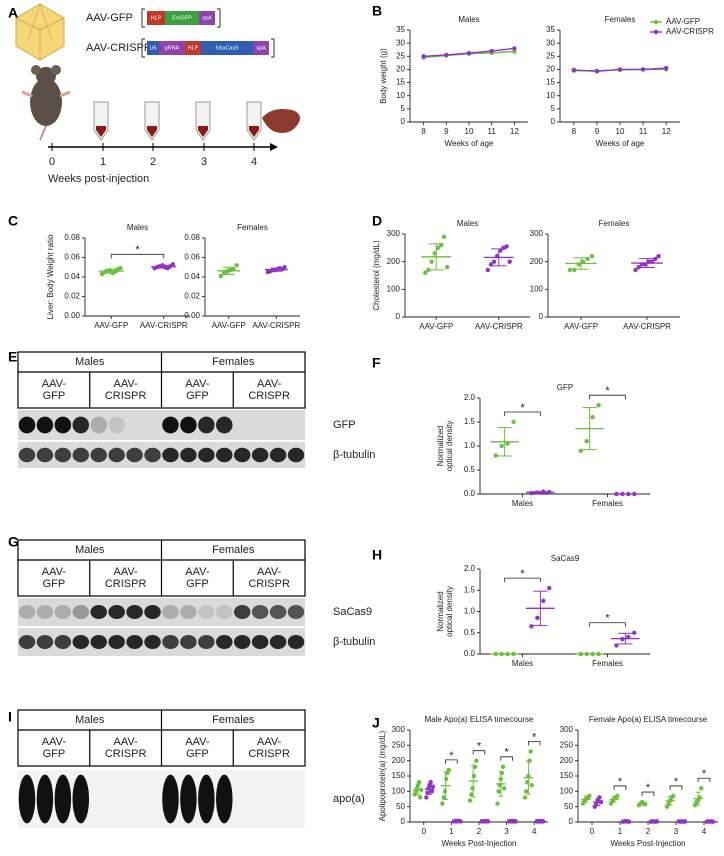  Describe the element at coordinates (574, 131) in the screenshot. I see `x-tick-label: 8` at that location.